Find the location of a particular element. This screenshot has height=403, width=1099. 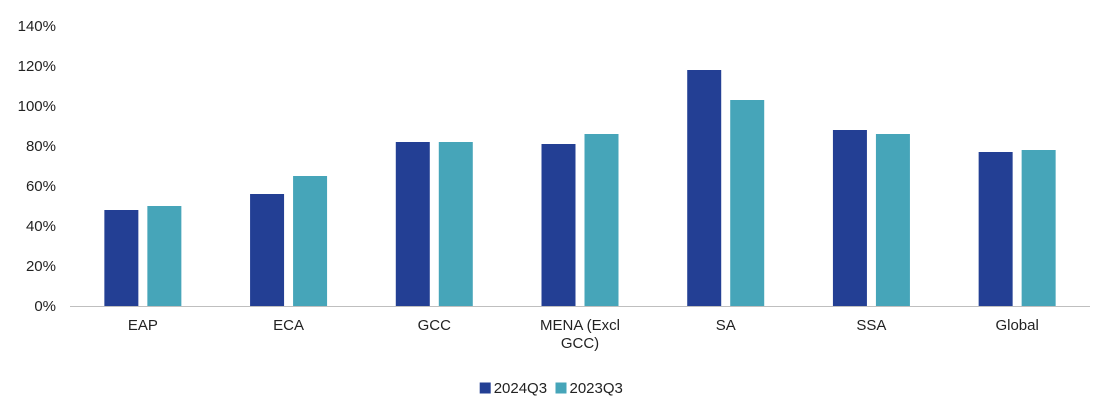

x-category-label: EAP is located at coordinates (143, 325).